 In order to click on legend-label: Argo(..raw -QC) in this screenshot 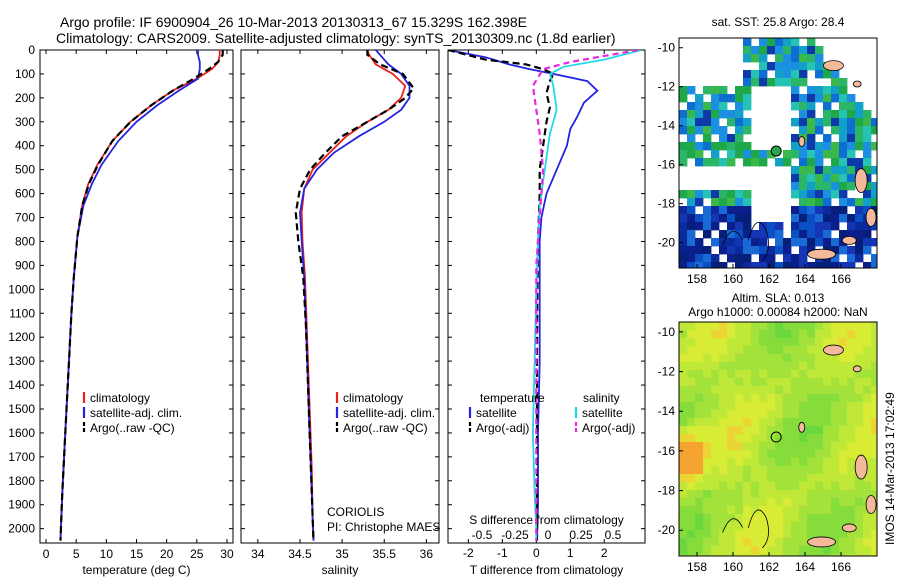, I will do `click(132, 428)`.